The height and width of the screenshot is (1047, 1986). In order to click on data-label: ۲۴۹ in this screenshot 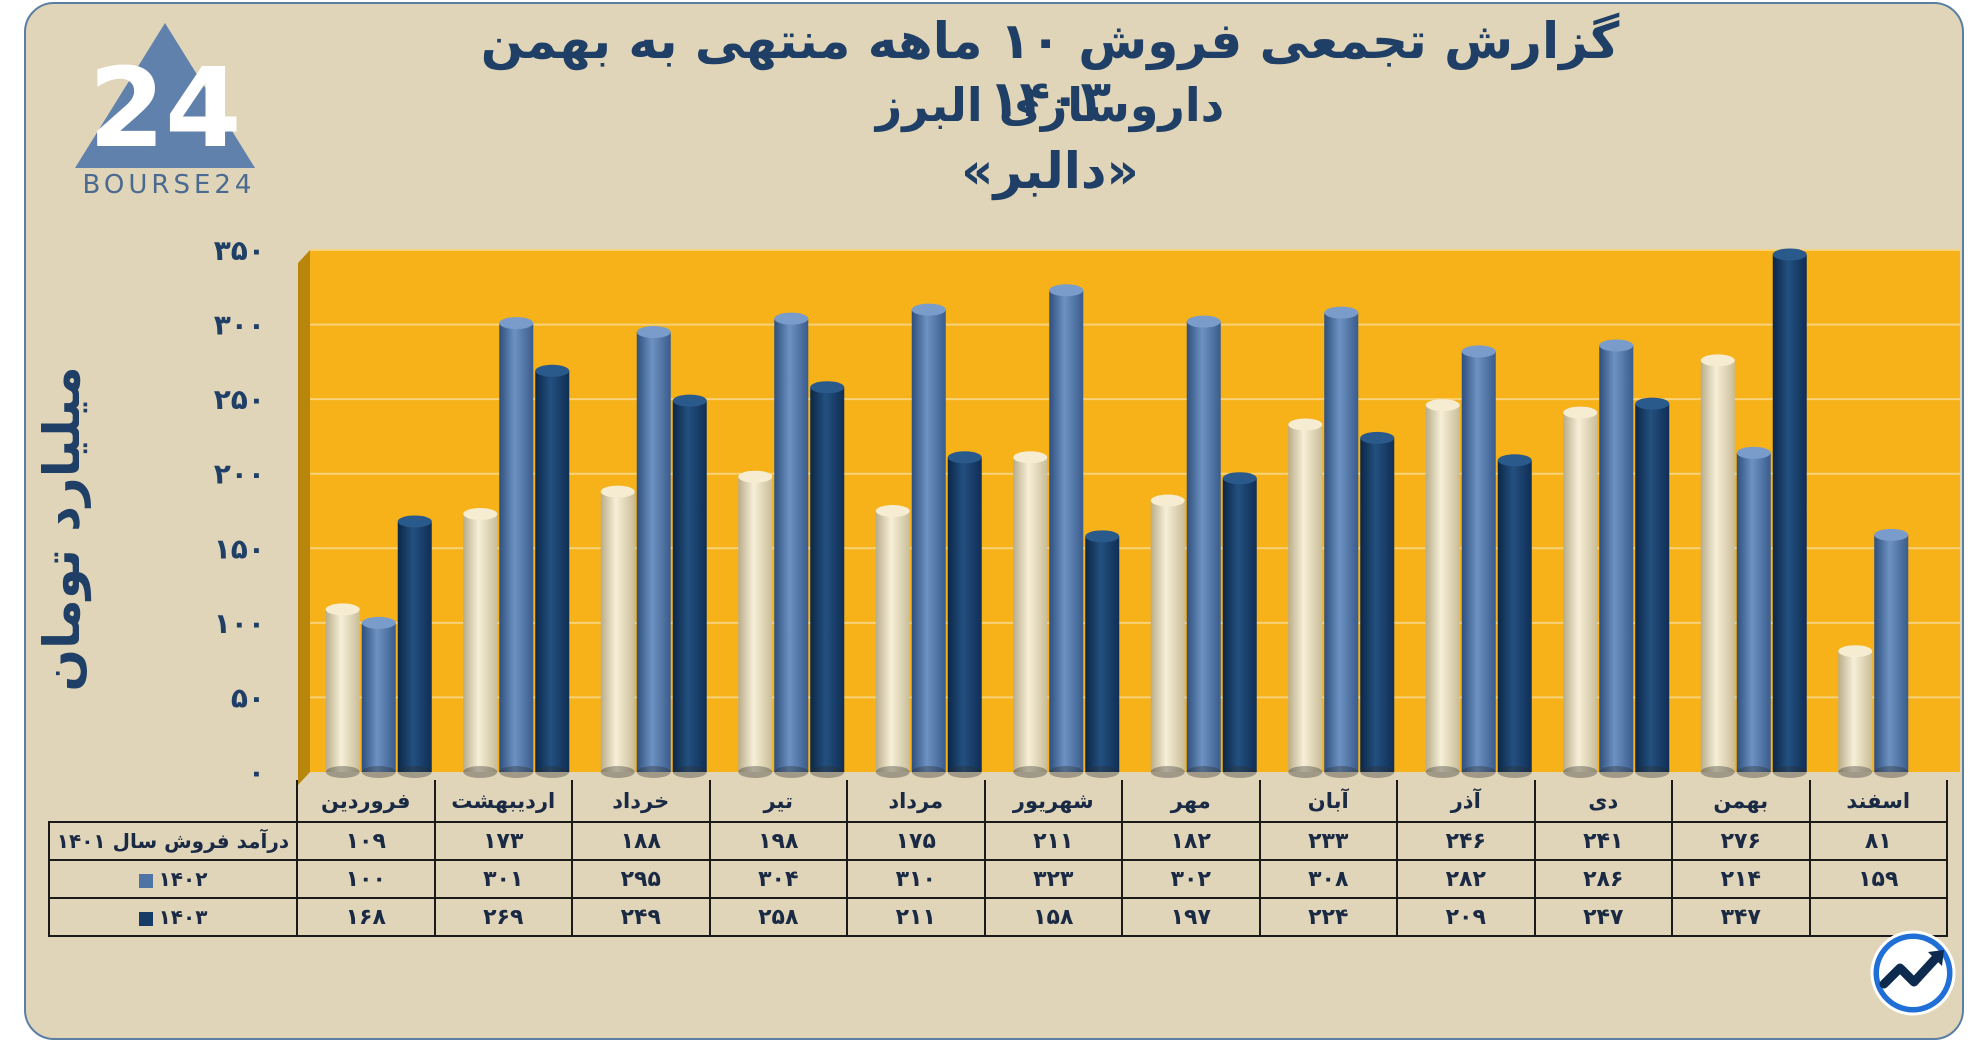, I will do `click(641, 917)`.